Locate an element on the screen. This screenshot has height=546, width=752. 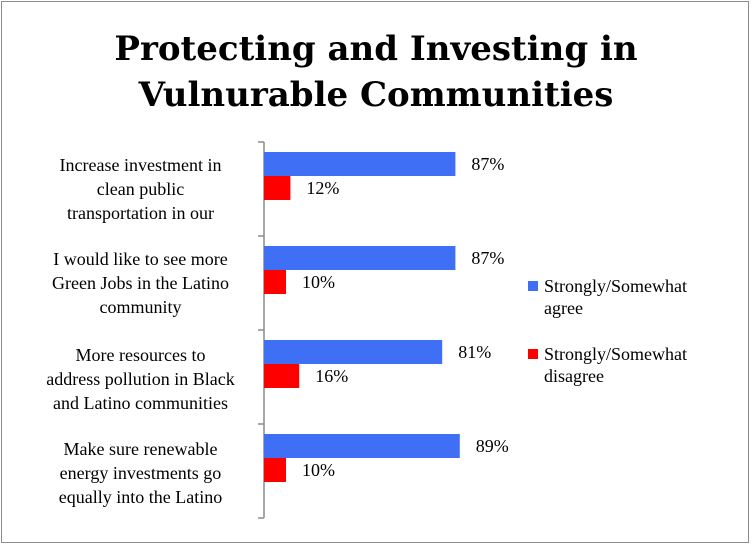
category-label-4-line-2: energy investments go is located at coordinates (140, 473).